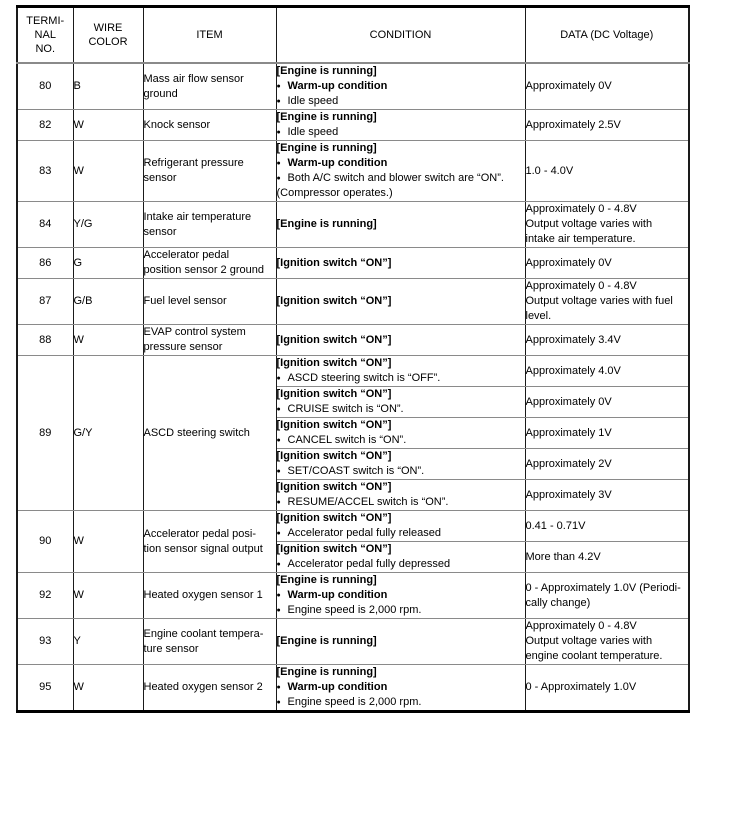 This screenshot has width=738, height=829. What do you see at coordinates (568, 432) in the screenshot?
I see `data-line: Approximately 1V` at bounding box center [568, 432].